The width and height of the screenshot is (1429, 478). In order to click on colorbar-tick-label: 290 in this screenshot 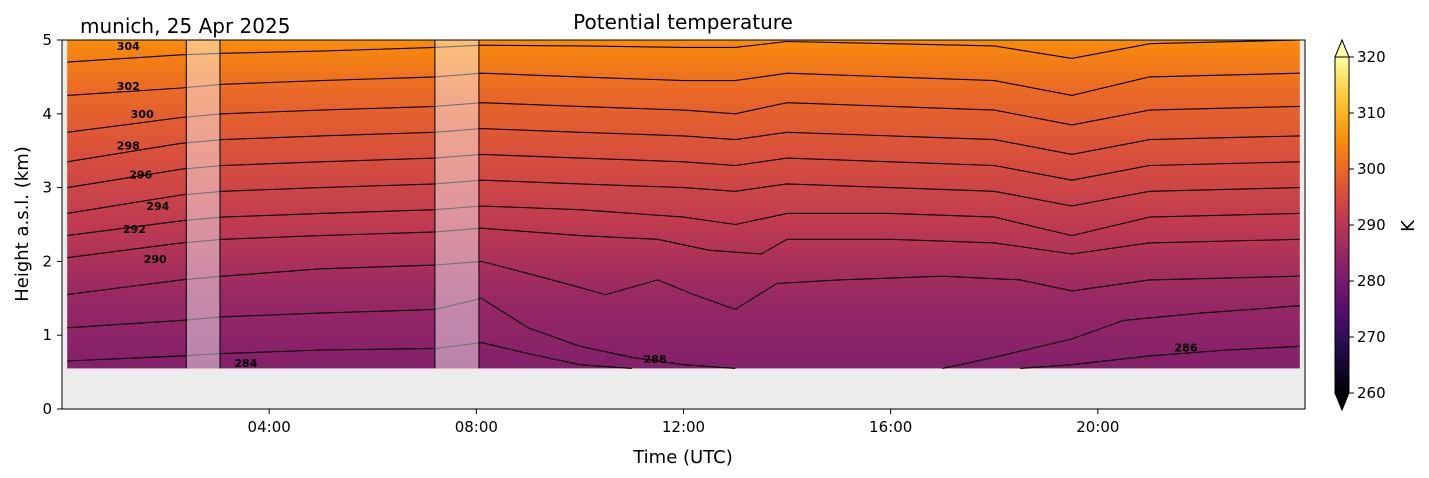, I will do `click(1371, 225)`.